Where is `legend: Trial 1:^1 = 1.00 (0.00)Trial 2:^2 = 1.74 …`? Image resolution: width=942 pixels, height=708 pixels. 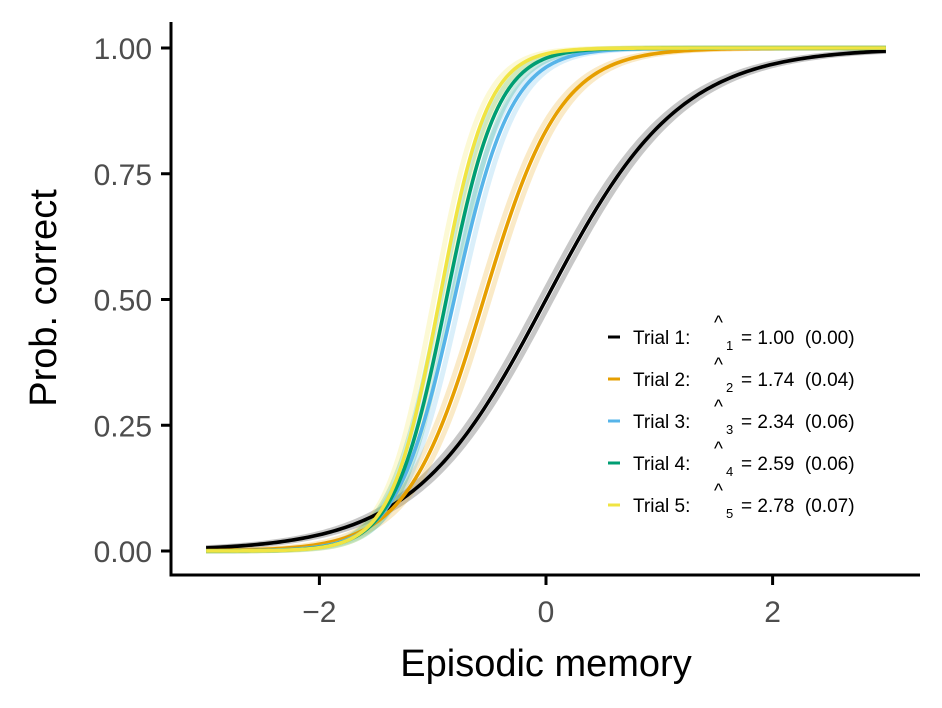 legend: Trial 1:^1 = 1.00 (0.00)Trial 2:^2 = 1.74 … is located at coordinates (731, 417).